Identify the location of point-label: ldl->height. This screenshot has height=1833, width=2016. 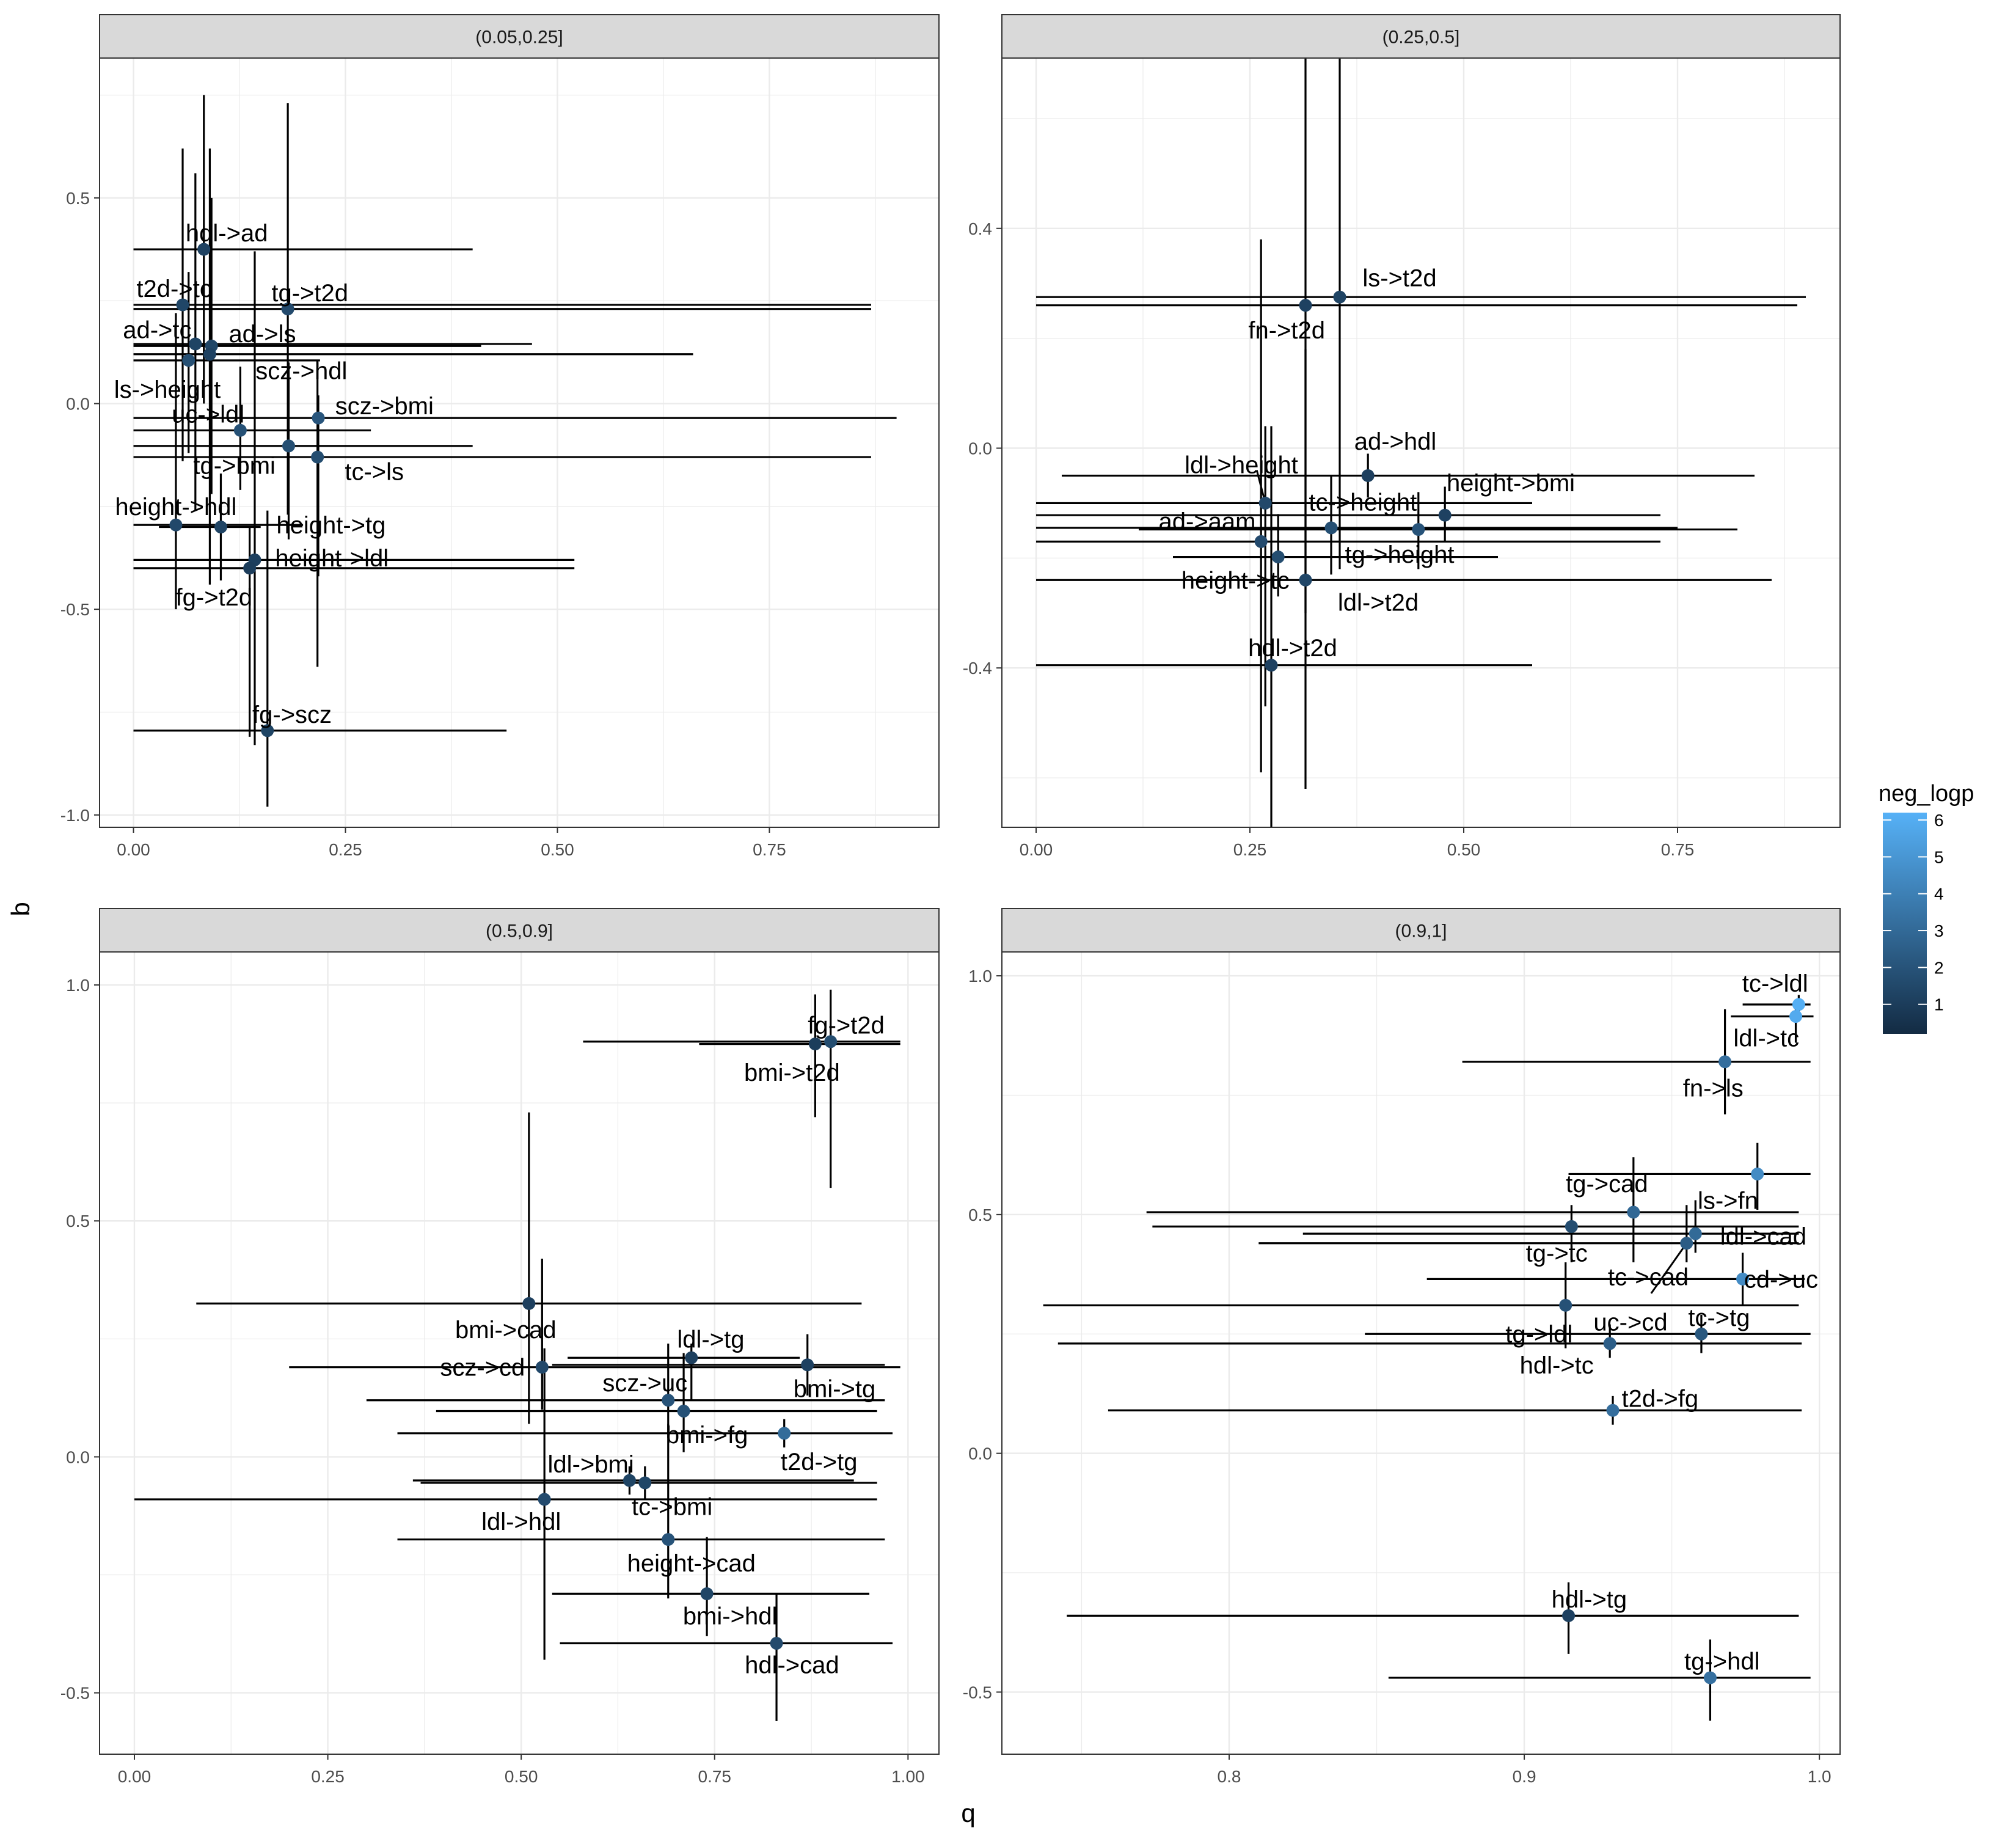
(1241, 465).